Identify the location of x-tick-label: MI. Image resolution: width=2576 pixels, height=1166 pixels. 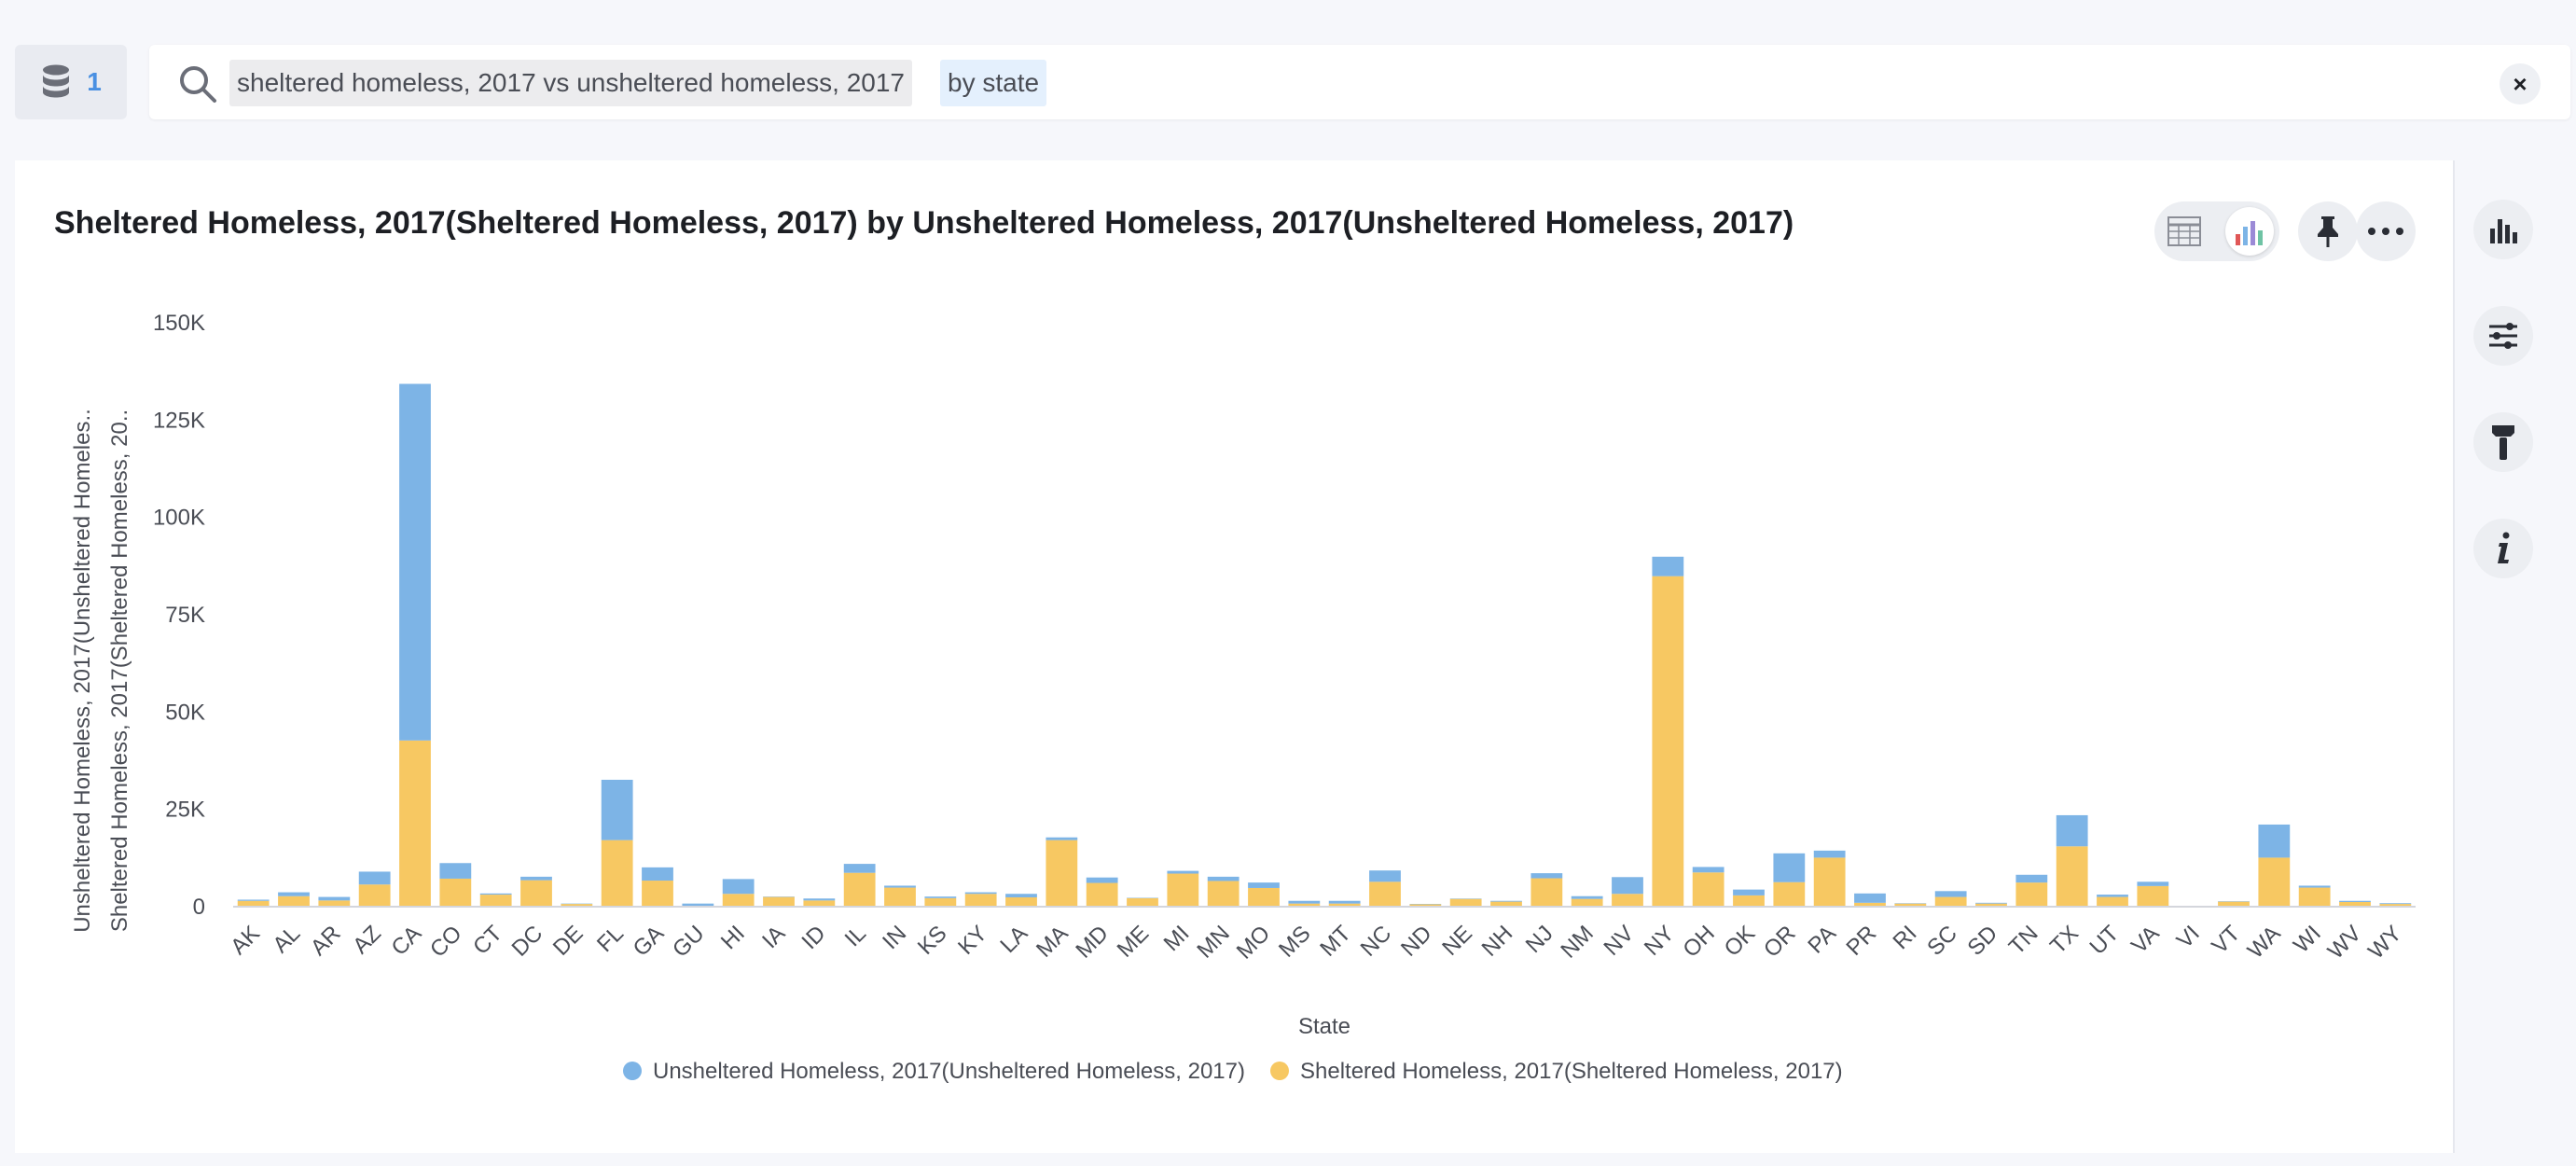
(1177, 938).